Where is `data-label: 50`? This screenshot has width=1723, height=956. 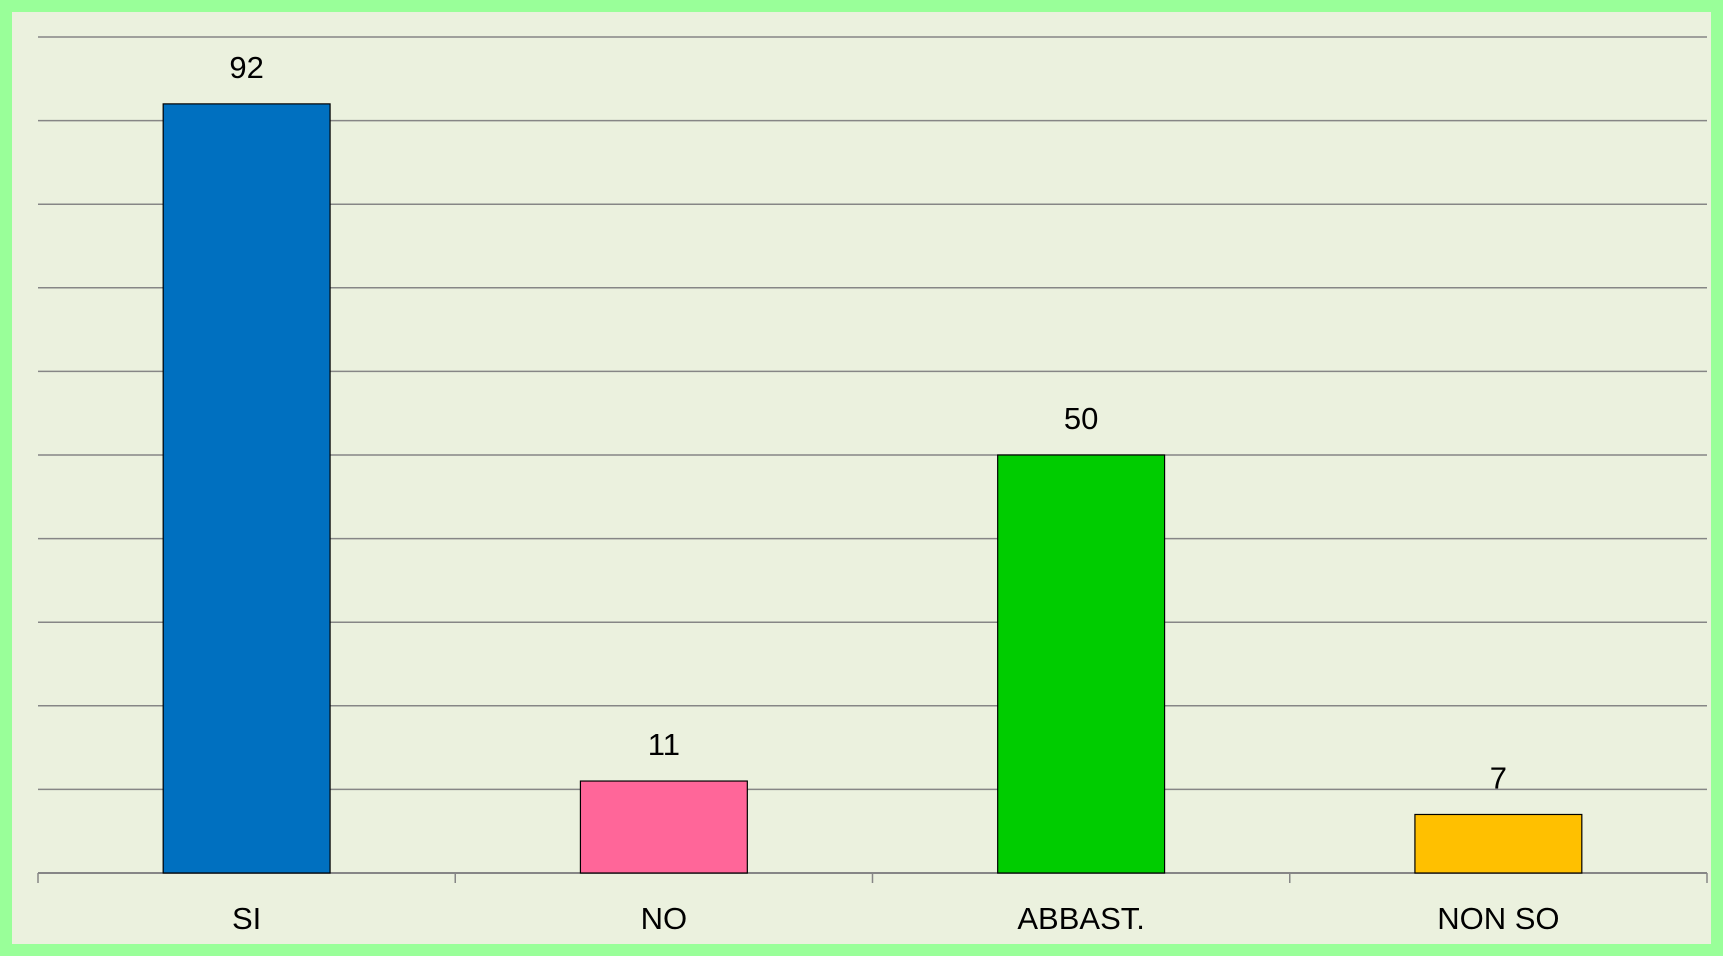
data-label: 50 is located at coordinates (1081, 418).